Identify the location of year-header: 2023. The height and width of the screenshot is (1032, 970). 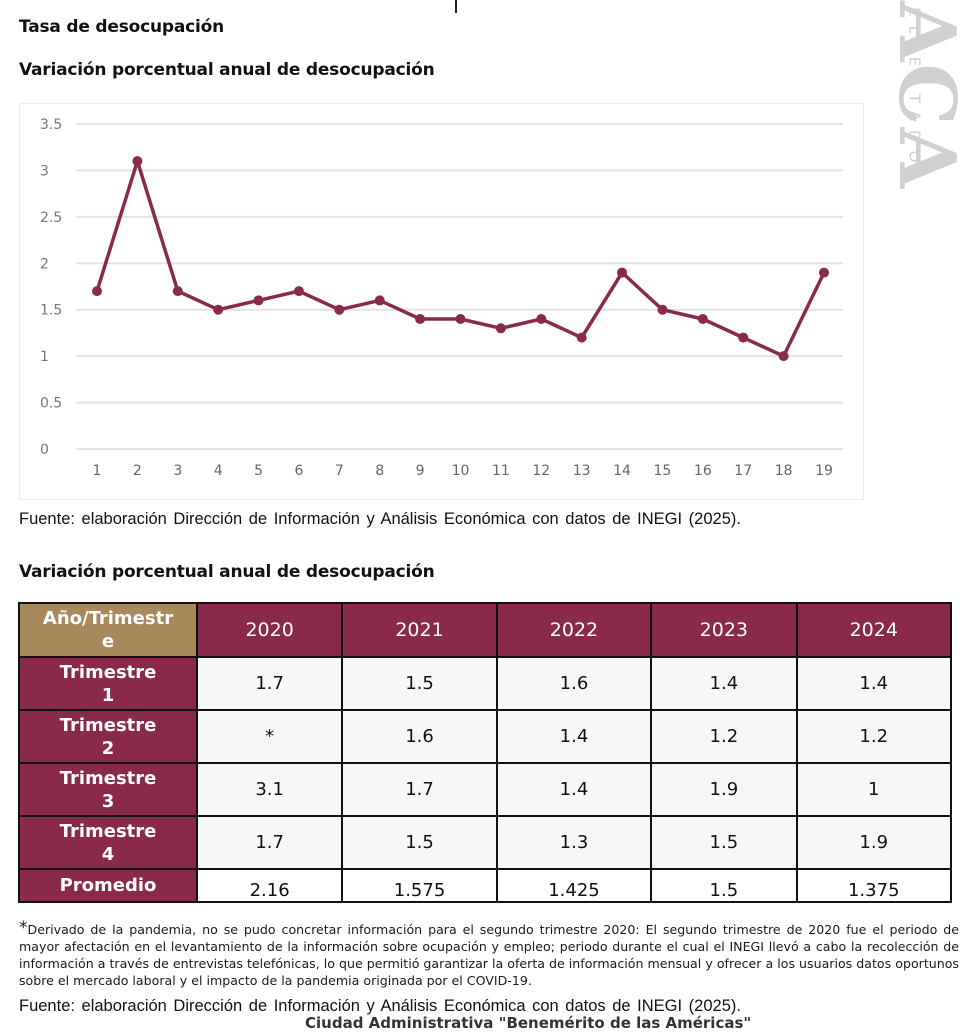
(724, 630).